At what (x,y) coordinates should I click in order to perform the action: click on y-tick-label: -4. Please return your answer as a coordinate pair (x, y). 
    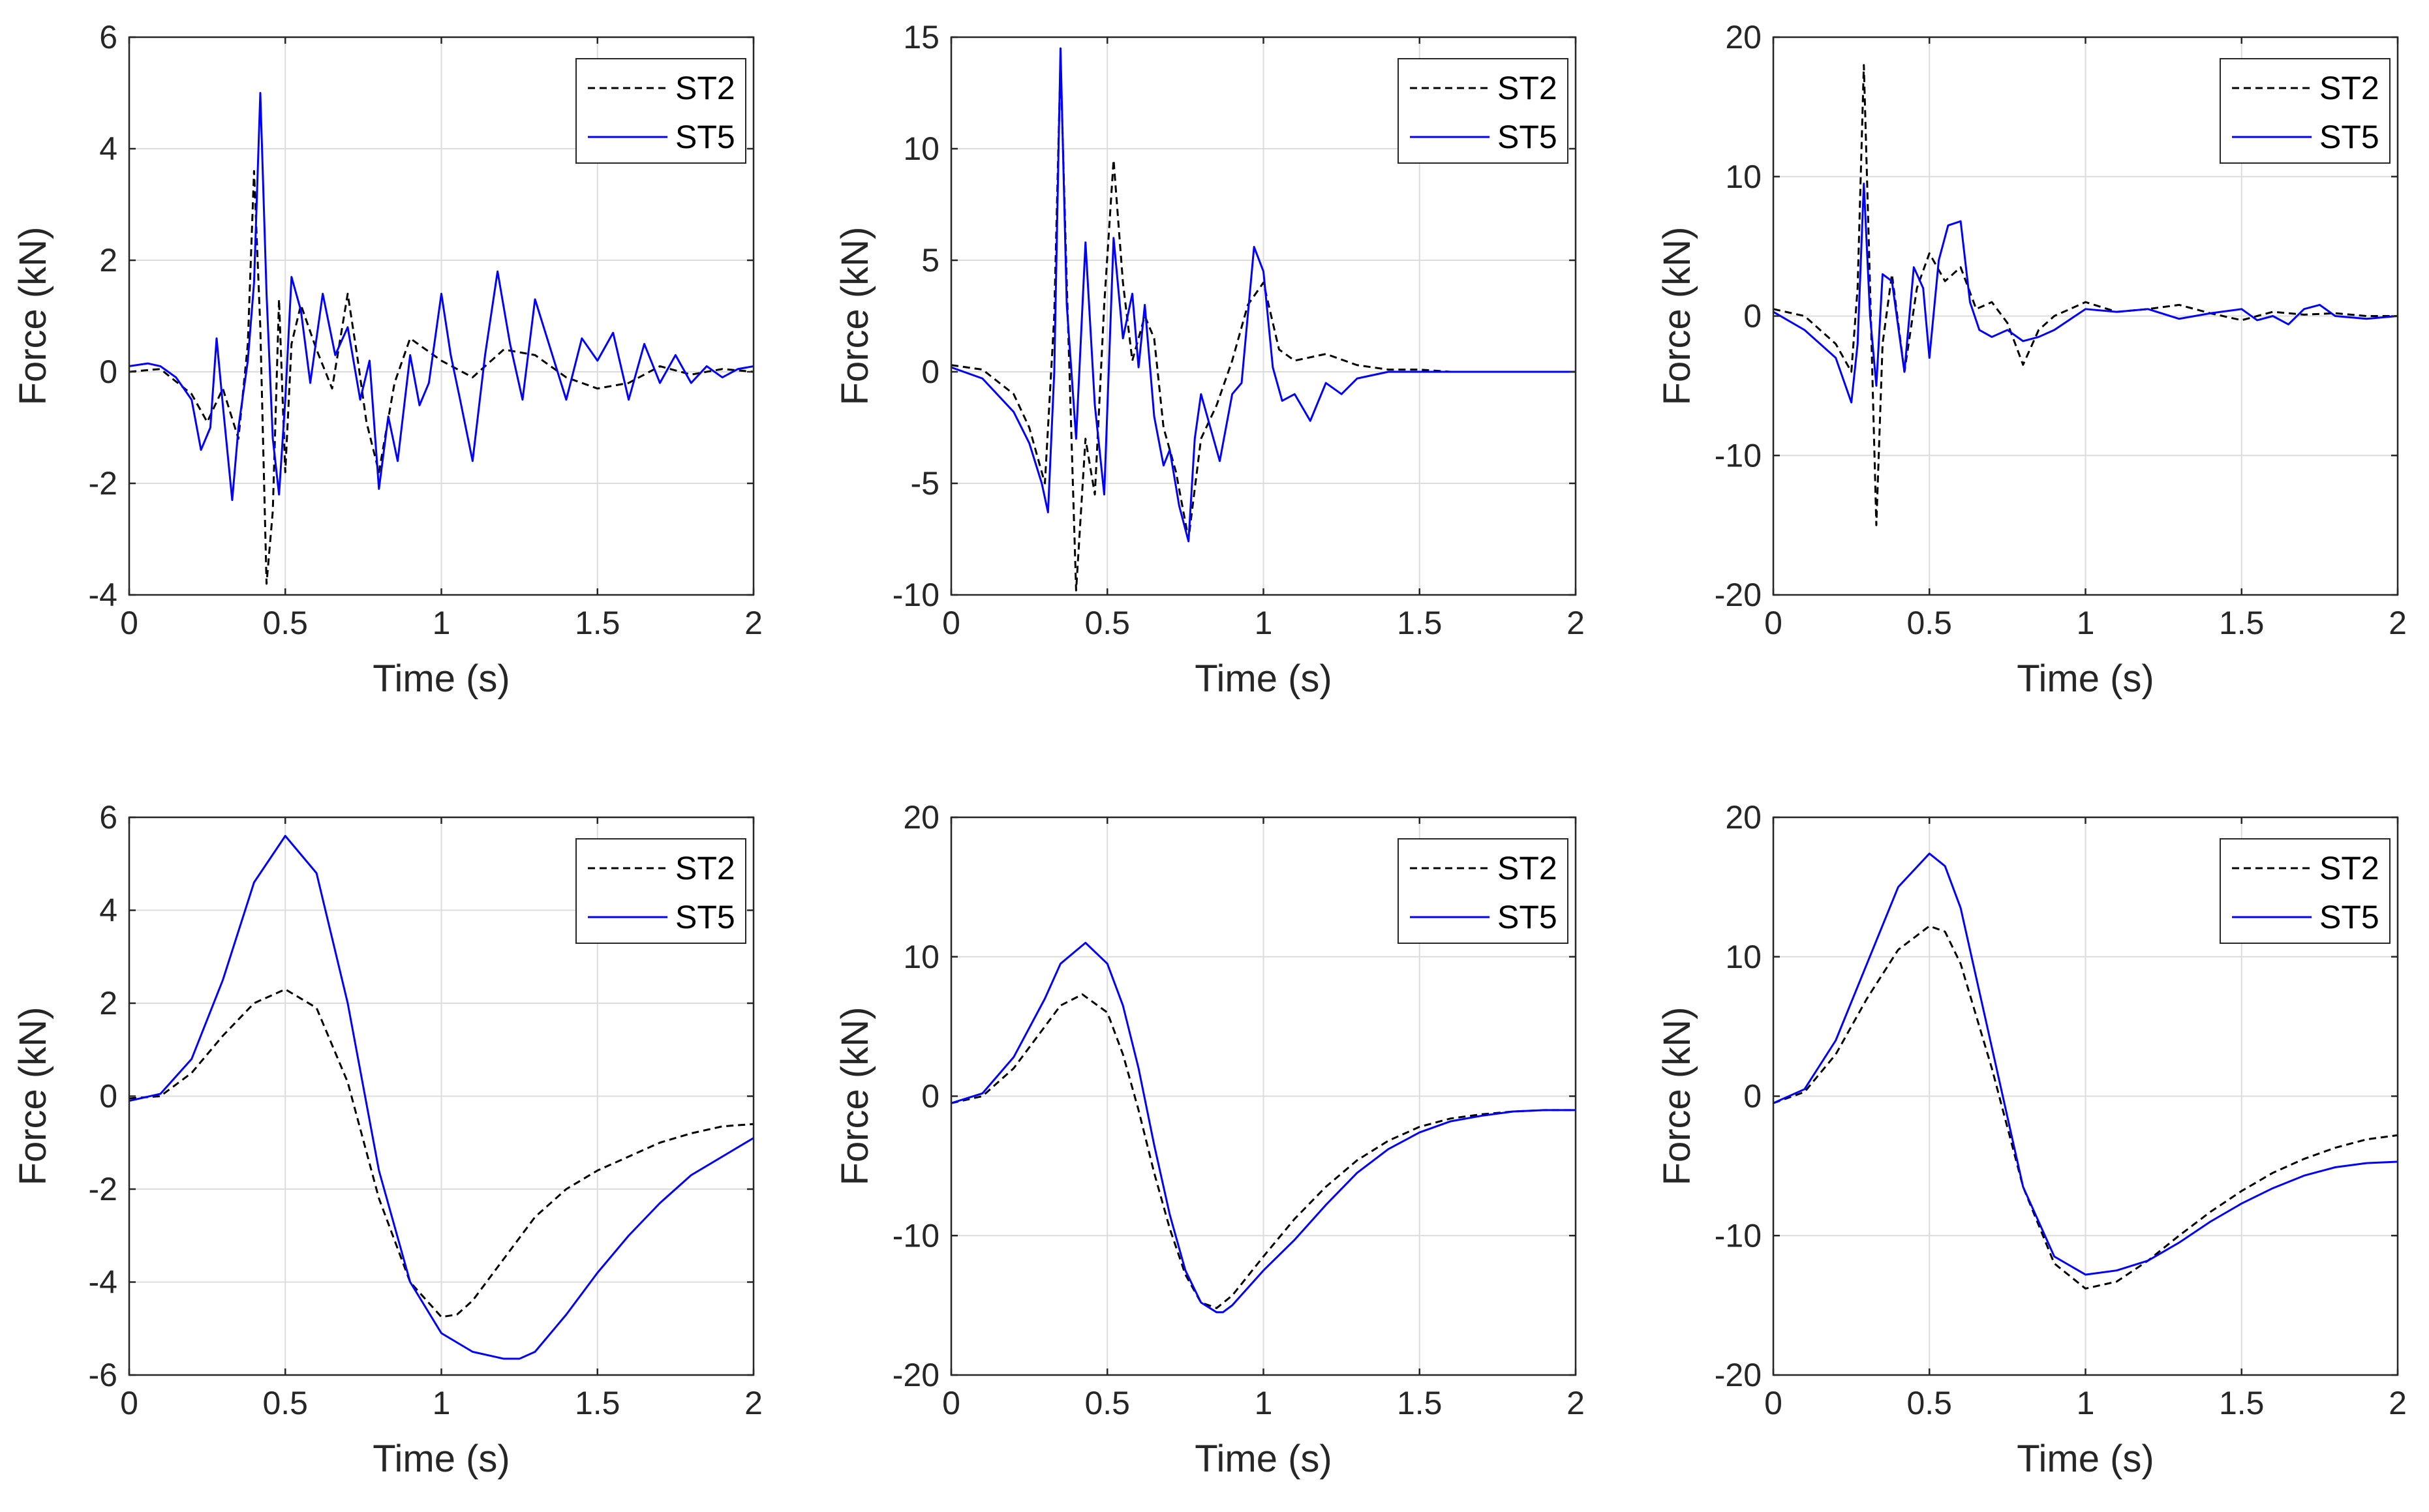
    Looking at the image, I should click on (103, 595).